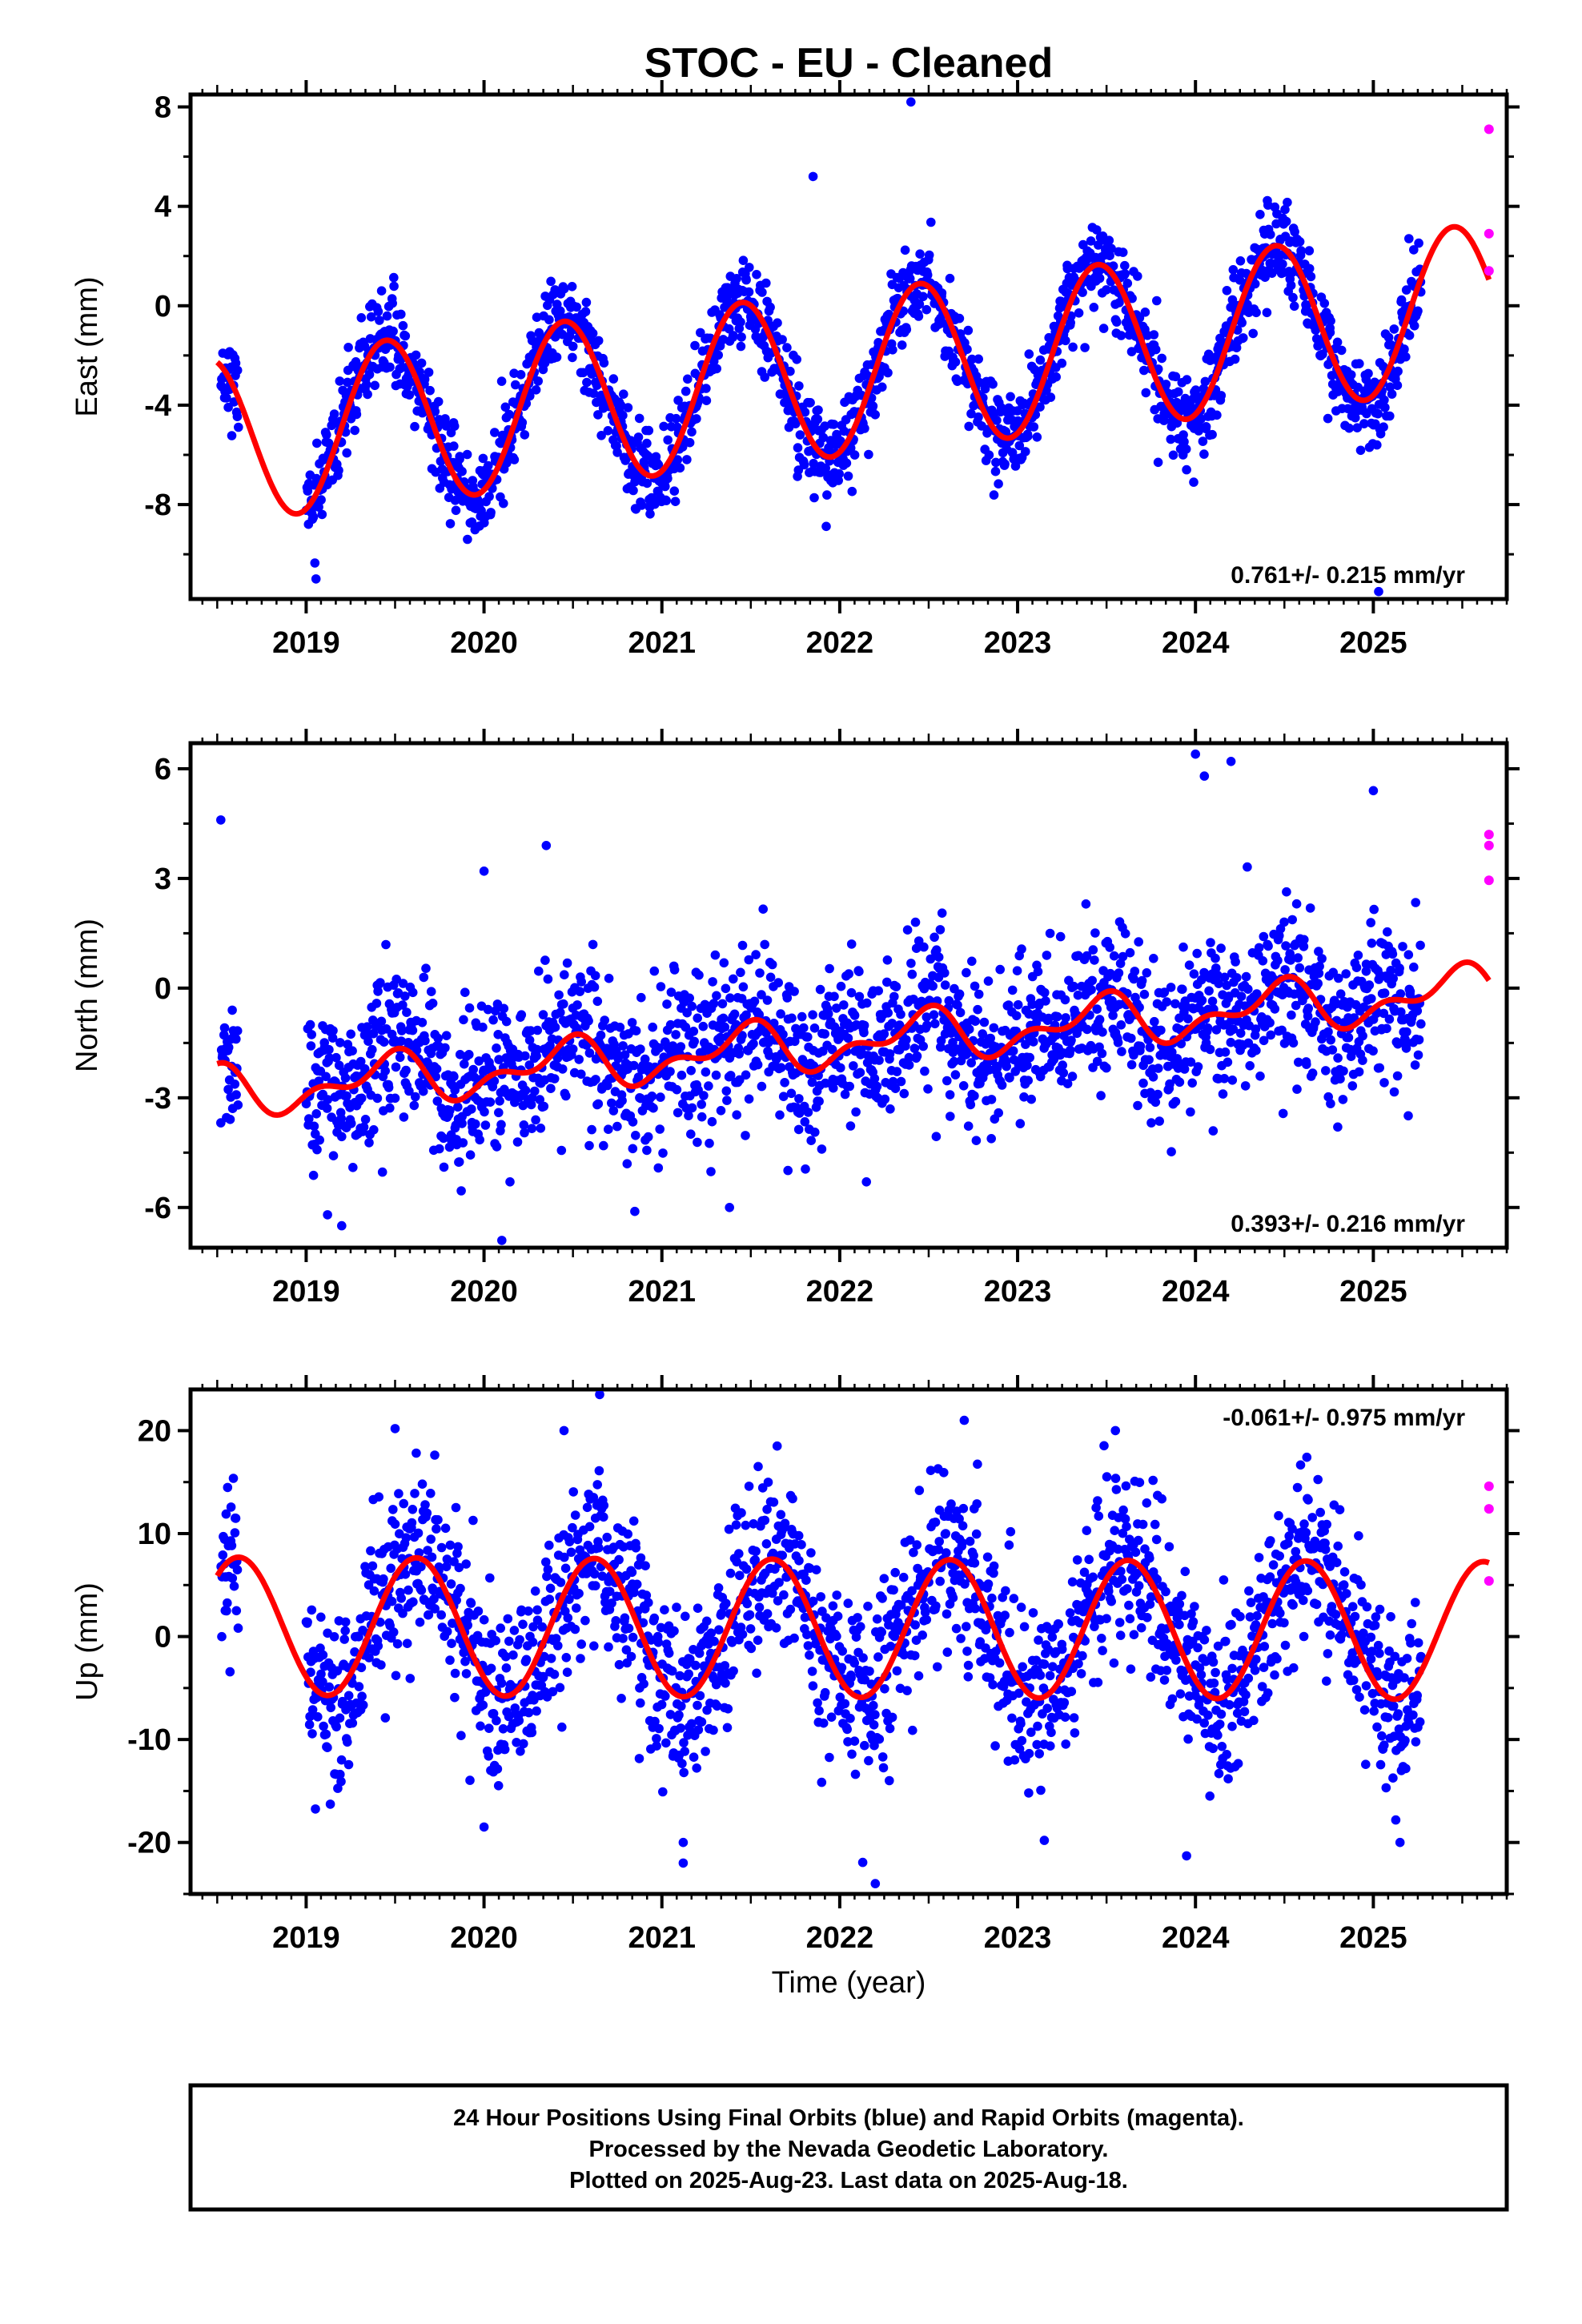 This screenshot has height=2324, width=1582. Describe the element at coordinates (87, 1642) in the screenshot. I see `up-y-axis-label: Up (mm)` at that location.